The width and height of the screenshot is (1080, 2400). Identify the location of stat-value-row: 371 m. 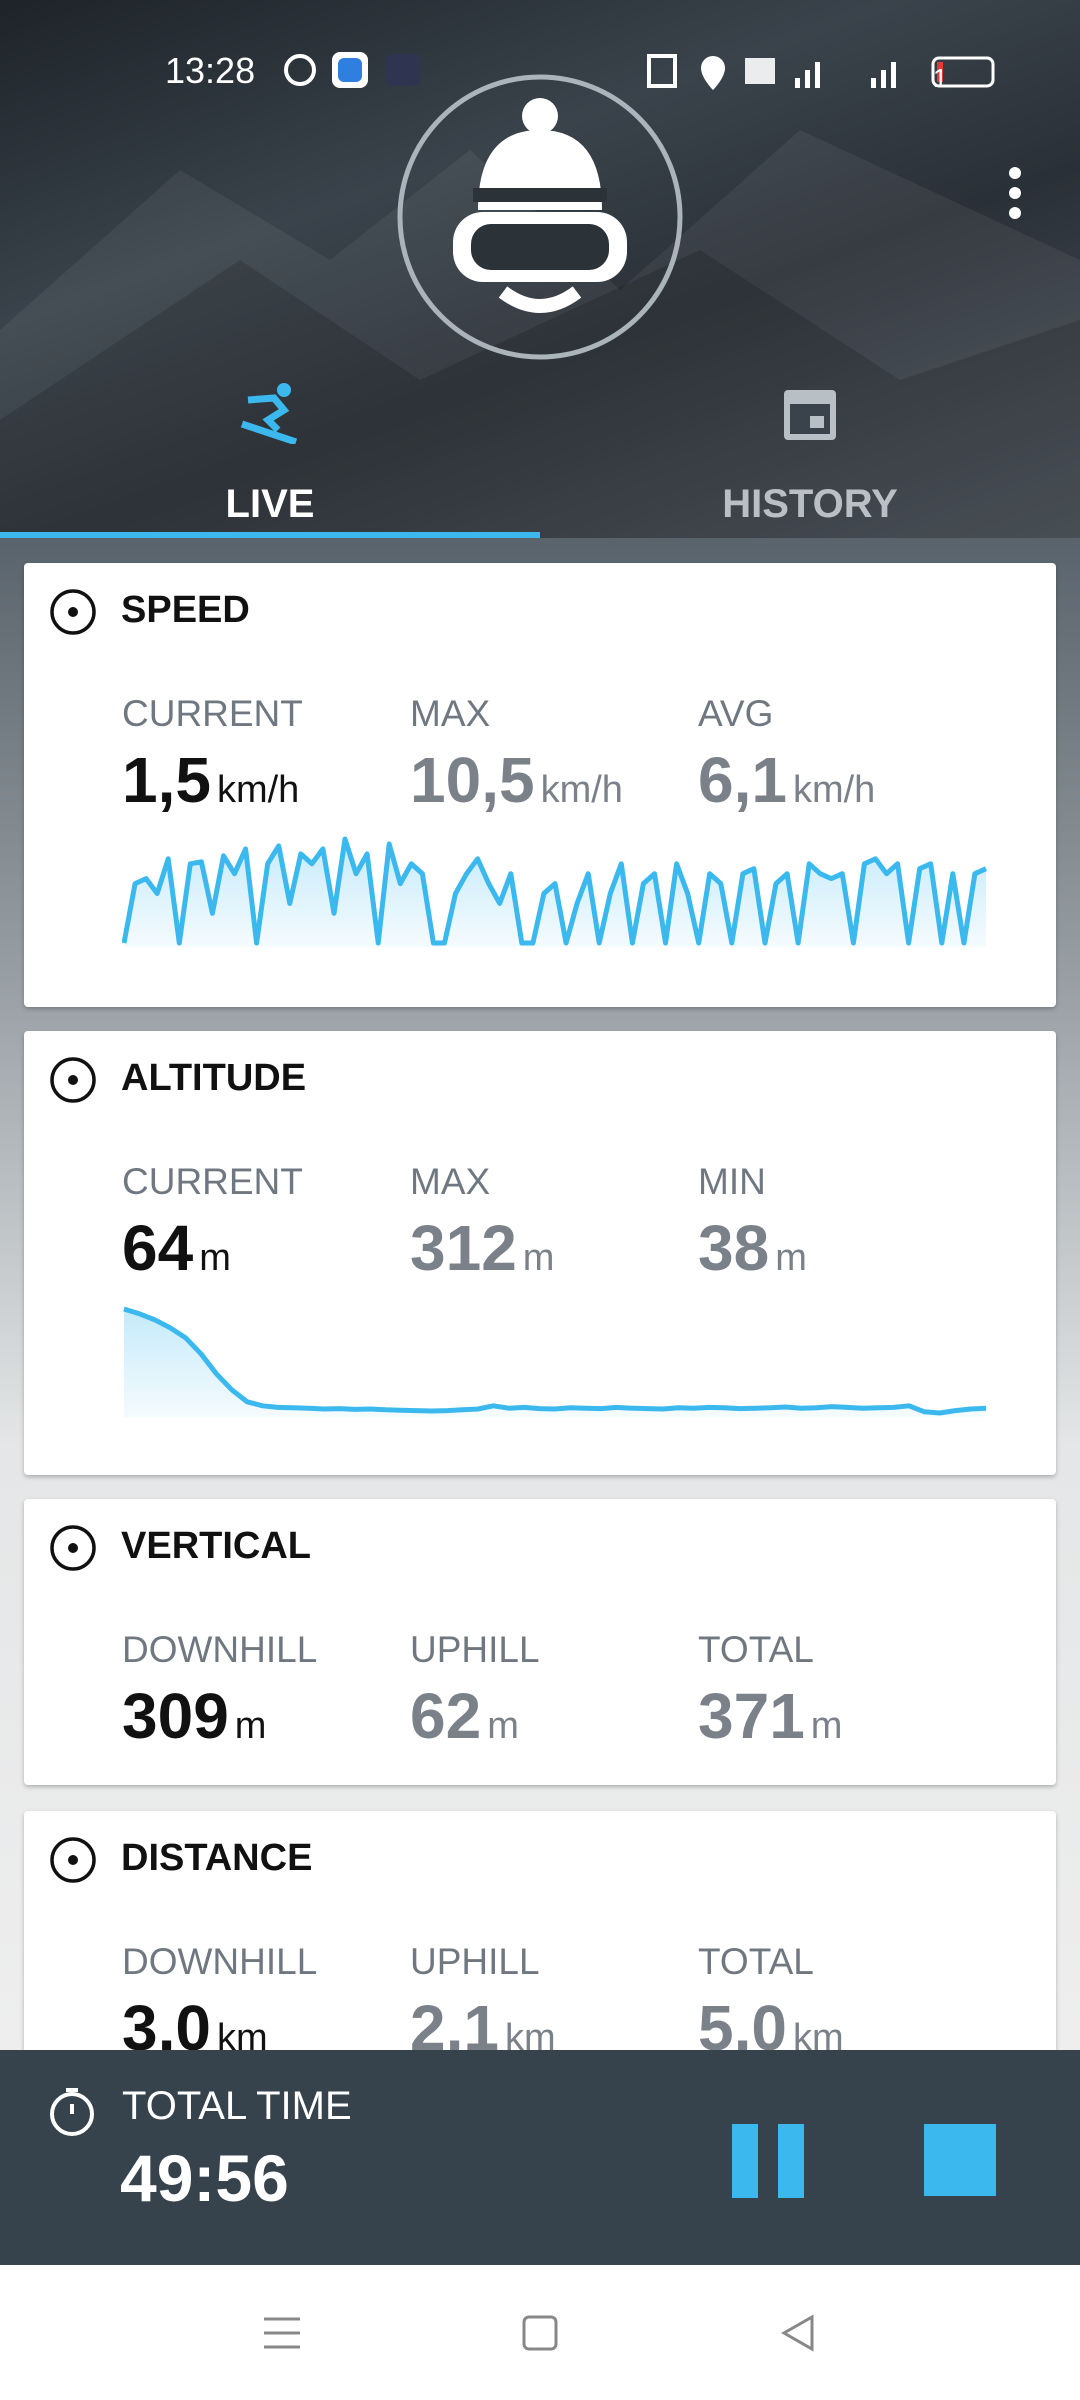
(838, 1716).